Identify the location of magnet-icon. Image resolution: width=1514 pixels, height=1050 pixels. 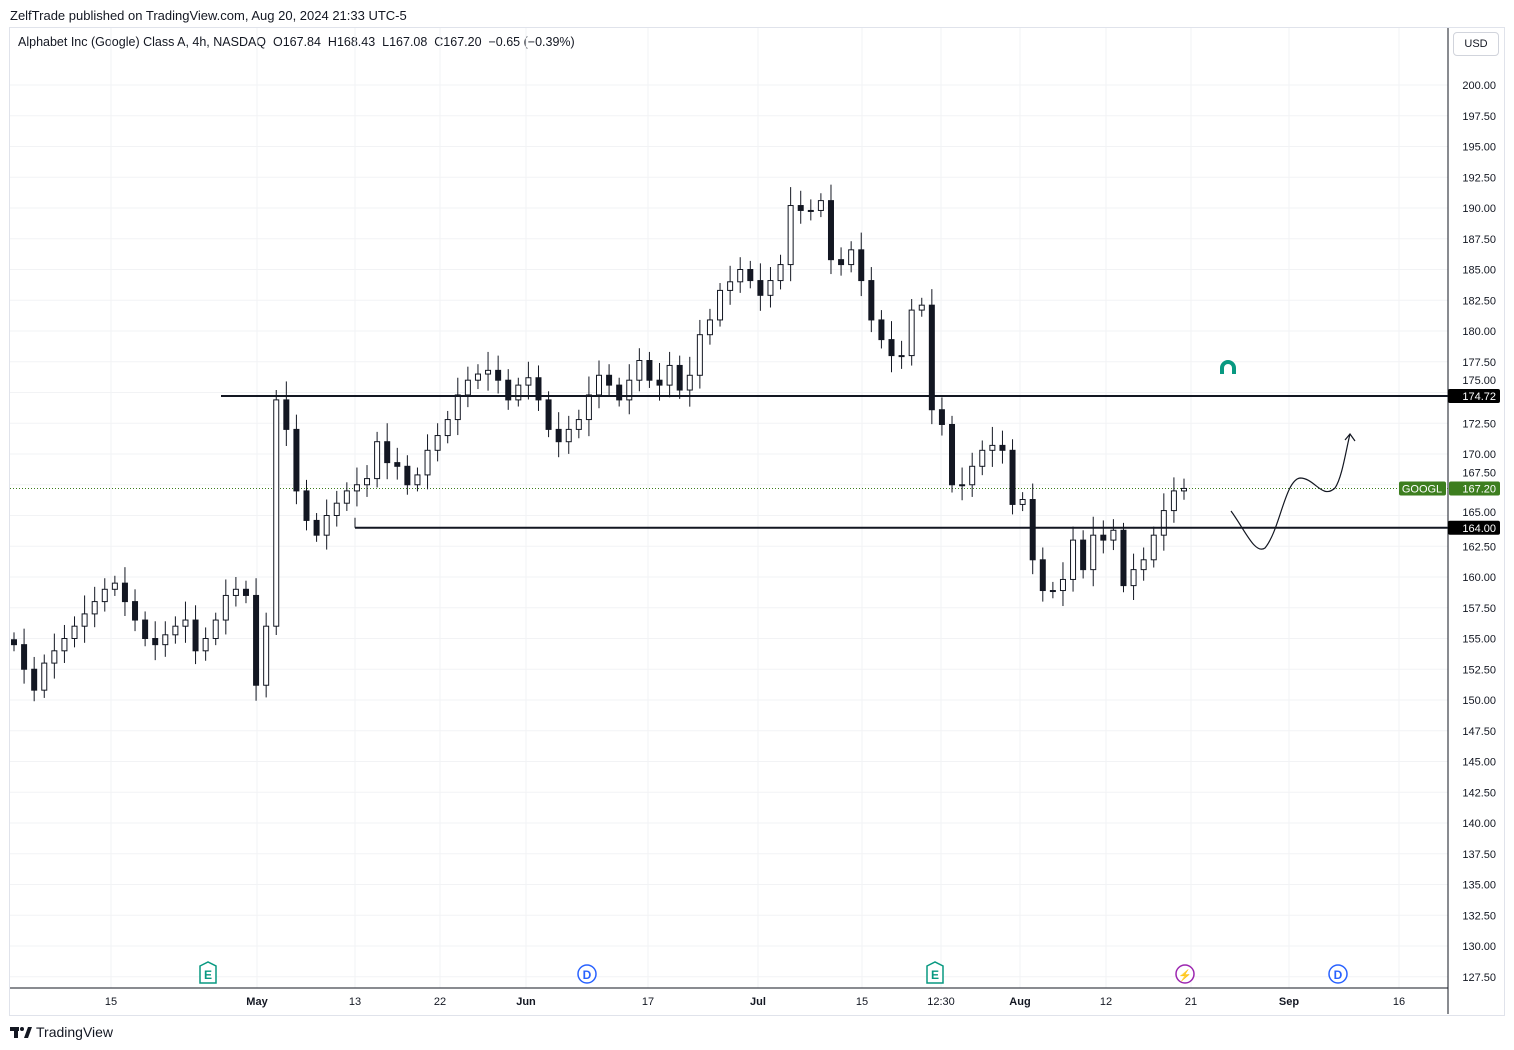
(1228, 367).